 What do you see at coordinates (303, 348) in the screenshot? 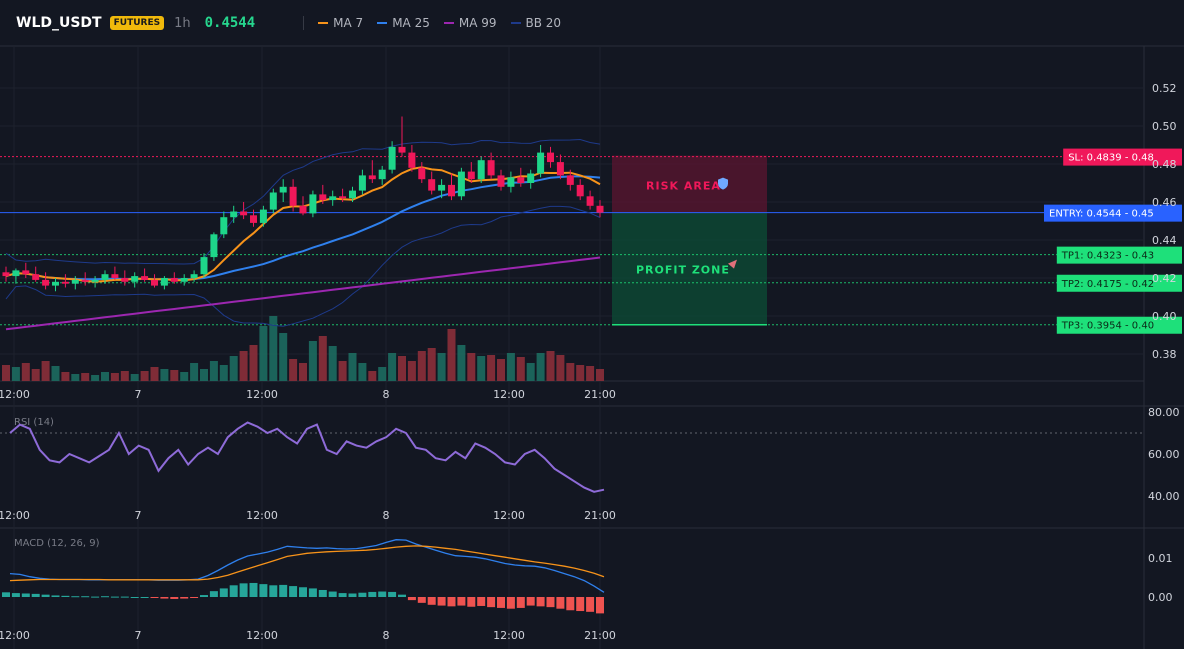
I see `volume-bars` at bounding box center [303, 348].